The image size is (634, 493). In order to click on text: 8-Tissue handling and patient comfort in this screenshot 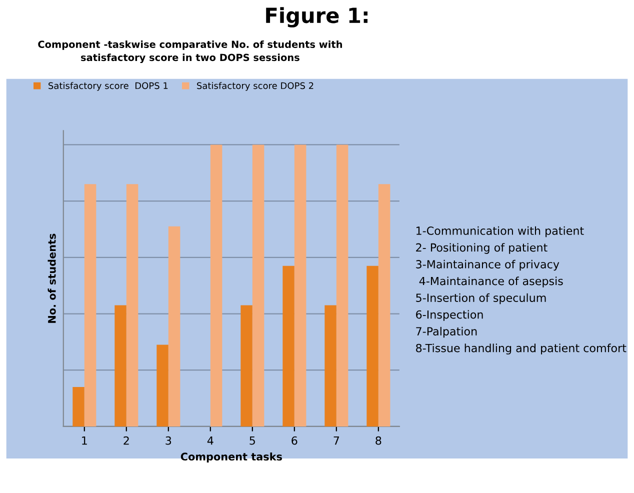, I will do `click(521, 349)`.